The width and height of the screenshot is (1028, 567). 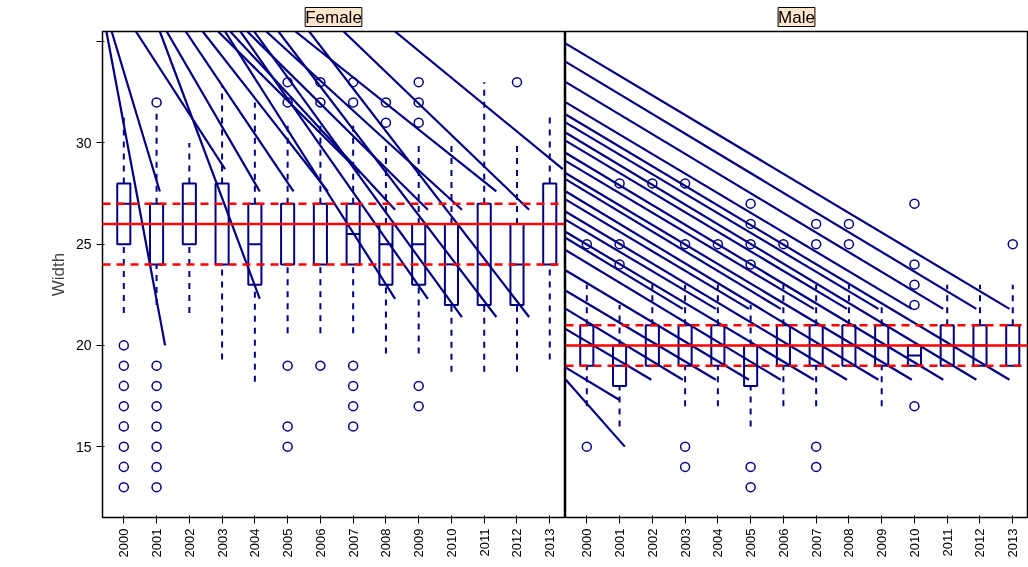 What do you see at coordinates (83, 244) in the screenshot?
I see `y-tick-label: 25` at bounding box center [83, 244].